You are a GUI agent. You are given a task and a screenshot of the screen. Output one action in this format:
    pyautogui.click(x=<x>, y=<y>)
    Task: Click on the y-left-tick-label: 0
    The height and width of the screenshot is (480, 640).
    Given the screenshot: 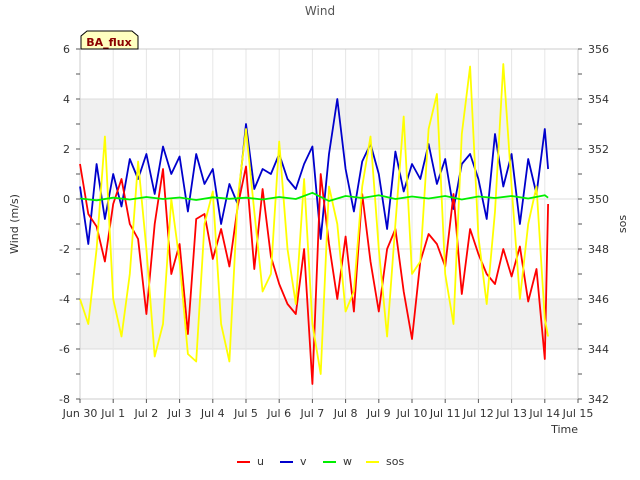 What is the action you would take?
    pyautogui.click(x=66, y=199)
    